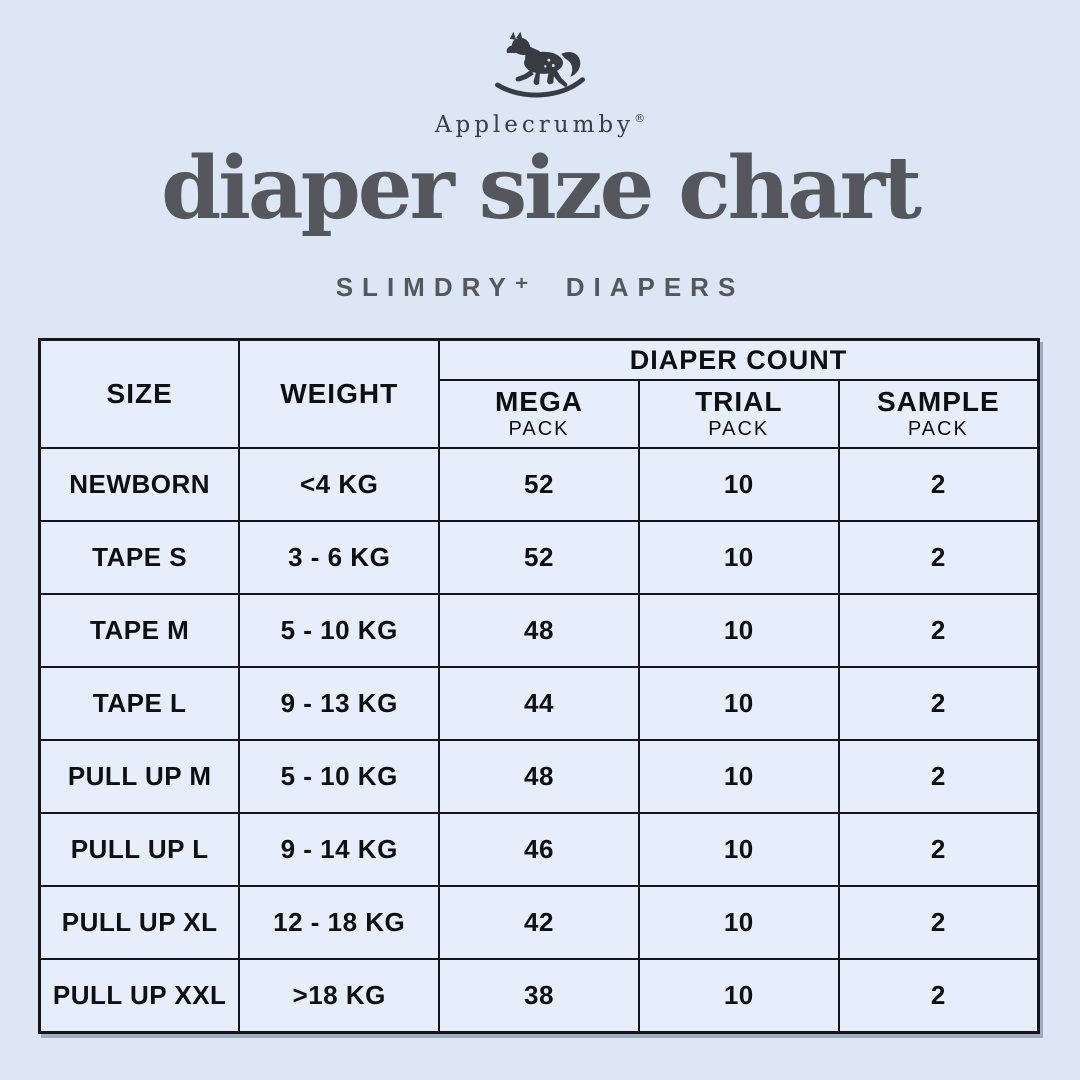 The image size is (1080, 1080). I want to click on table-row: PULL UP XXL >18 KG 38 10 2, so click(539, 996).